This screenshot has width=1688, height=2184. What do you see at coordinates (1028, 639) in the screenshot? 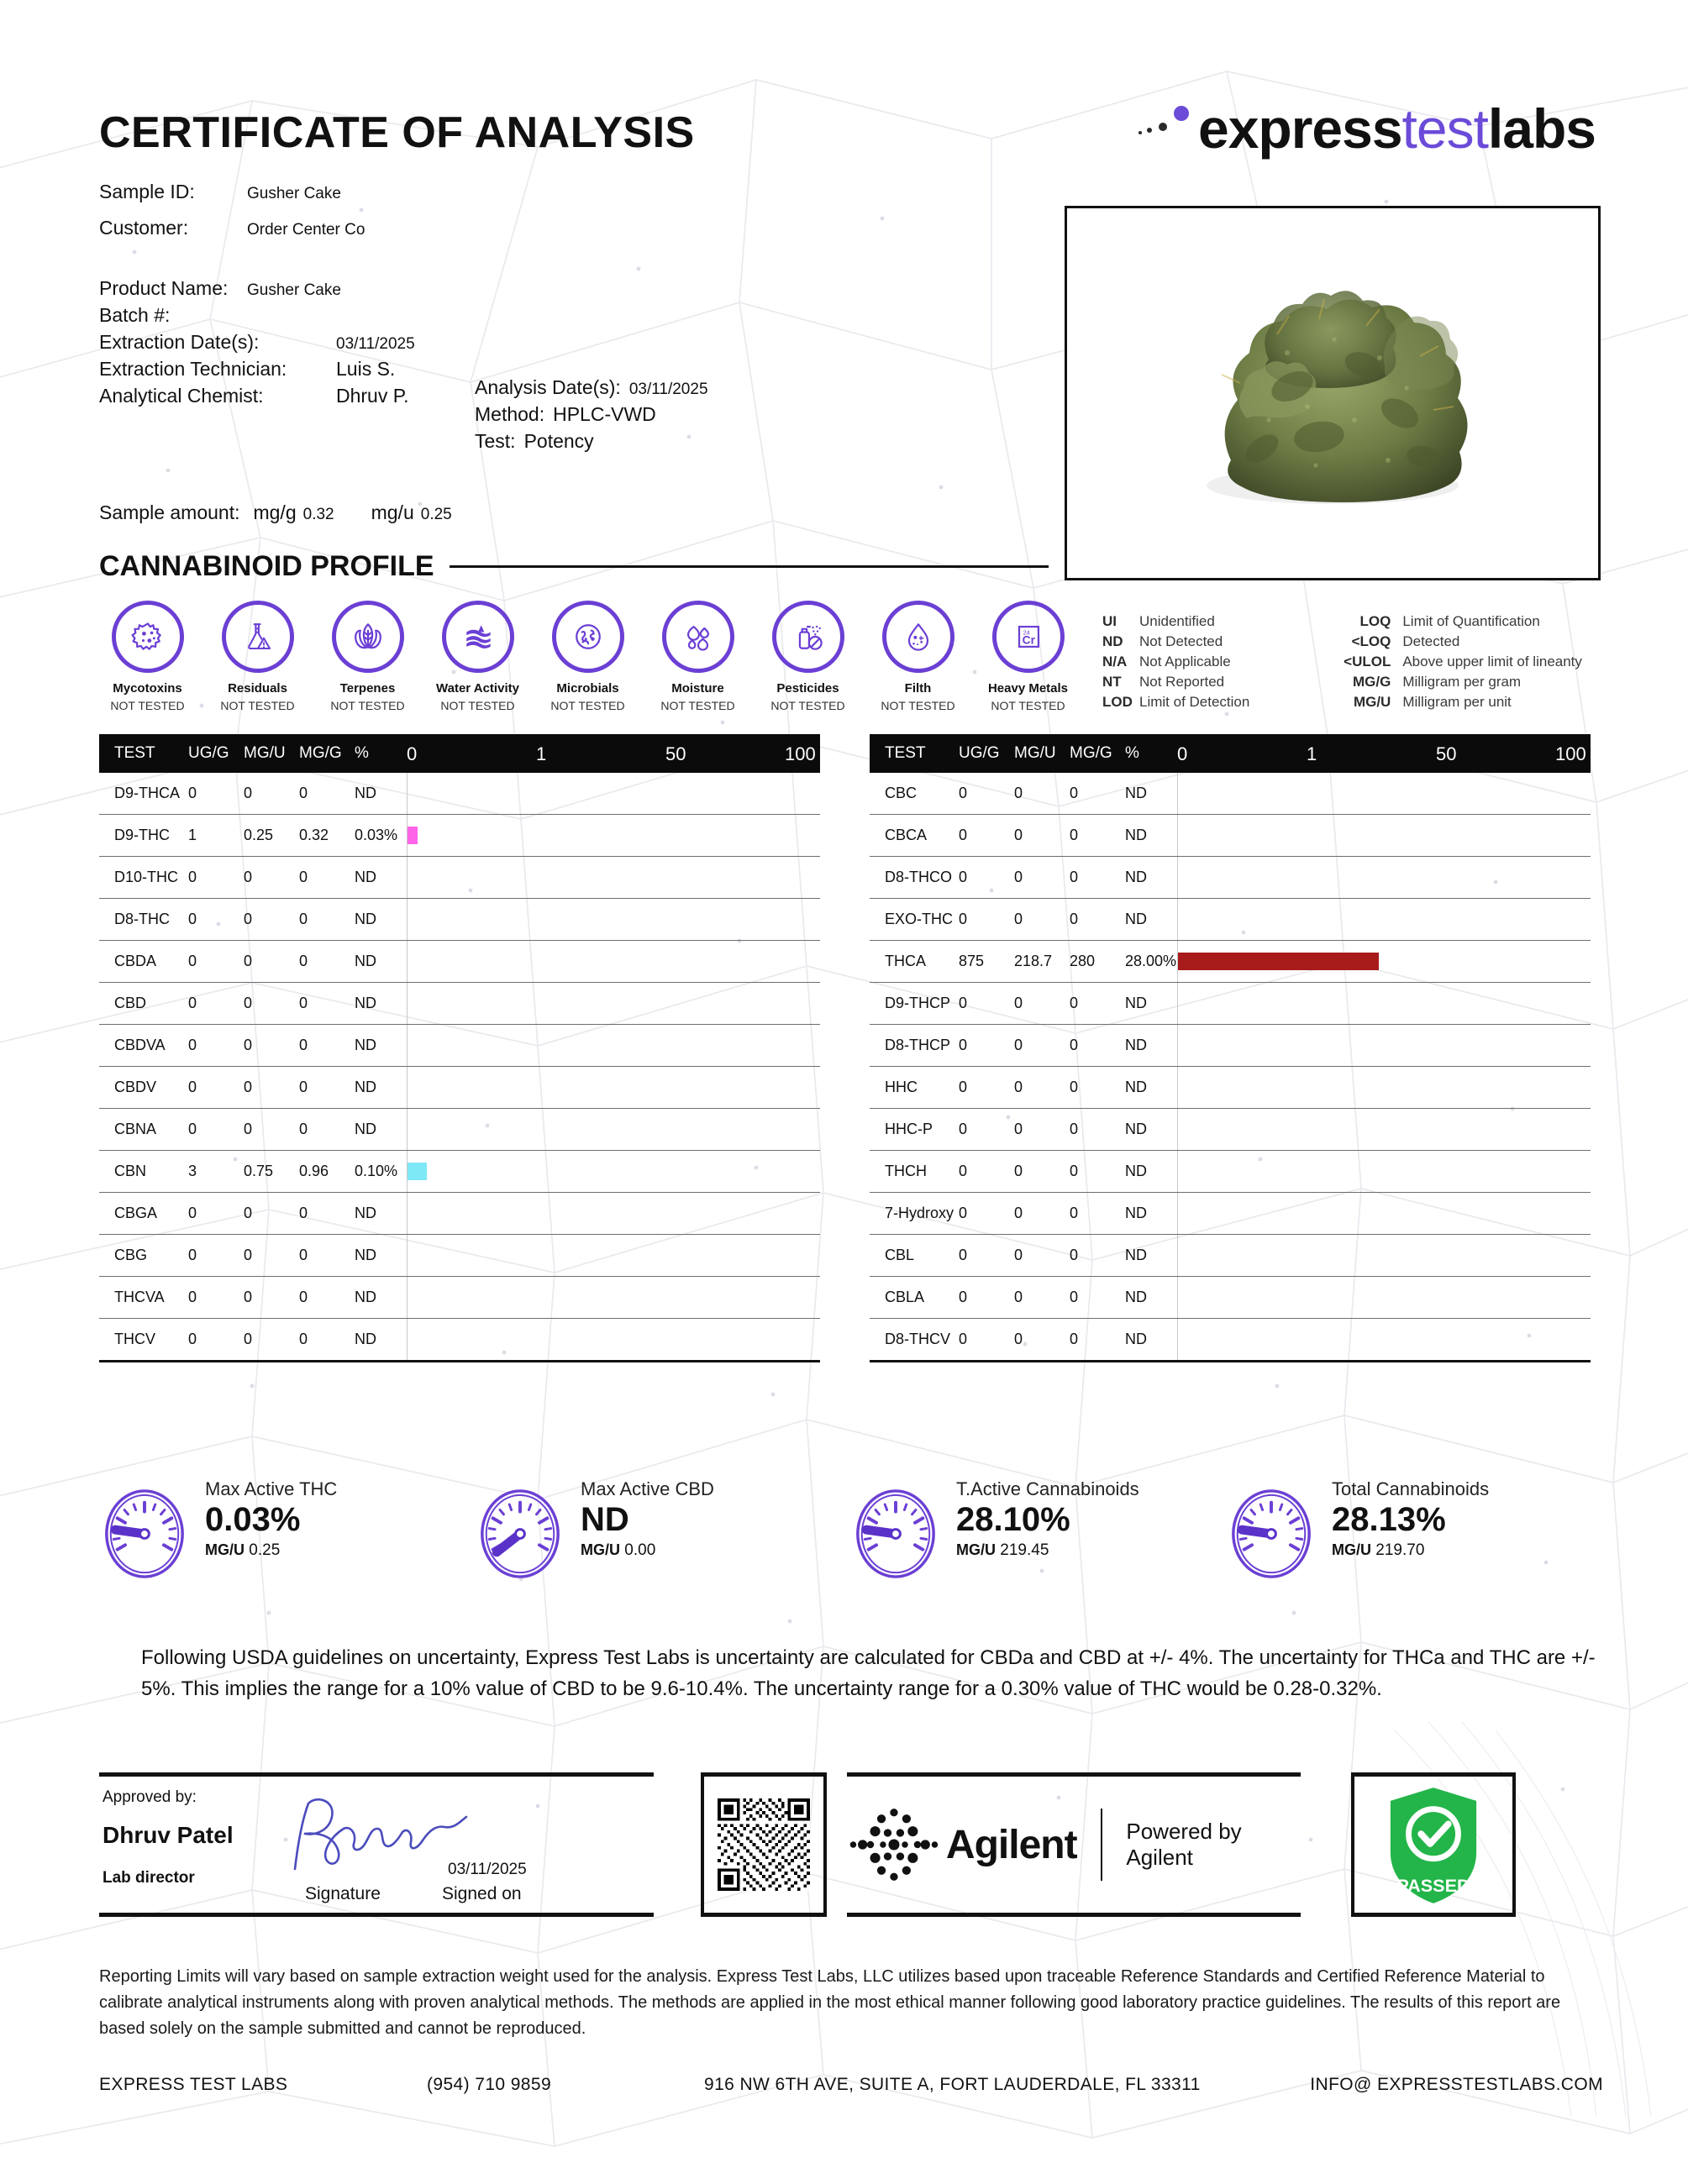
I see `svg-text: Cr` at bounding box center [1028, 639].